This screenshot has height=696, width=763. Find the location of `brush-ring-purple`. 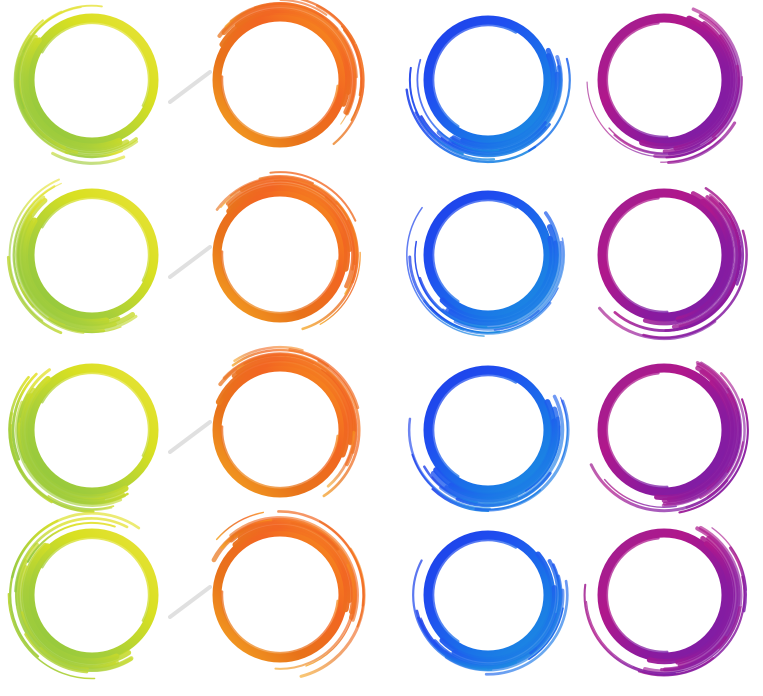

brush-ring-purple is located at coordinates (672, 264).